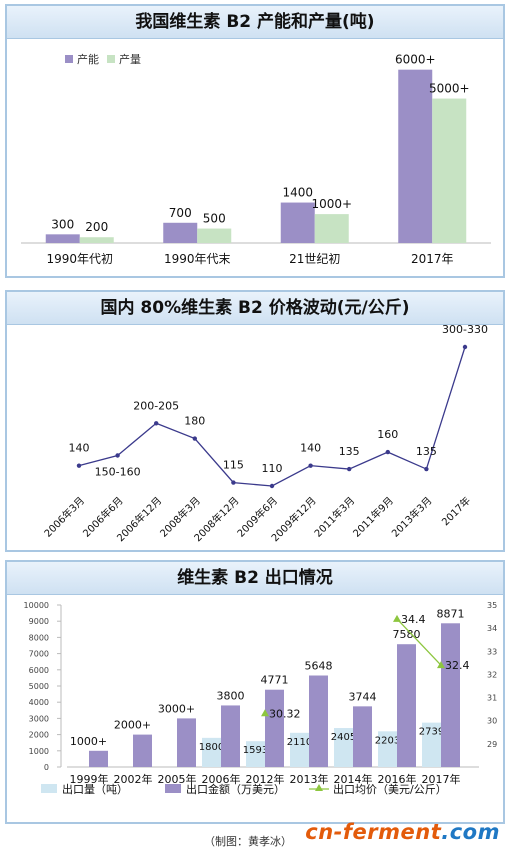  Describe the element at coordinates (373, 517) in the screenshot. I see `date-label: 2011年9月` at that location.